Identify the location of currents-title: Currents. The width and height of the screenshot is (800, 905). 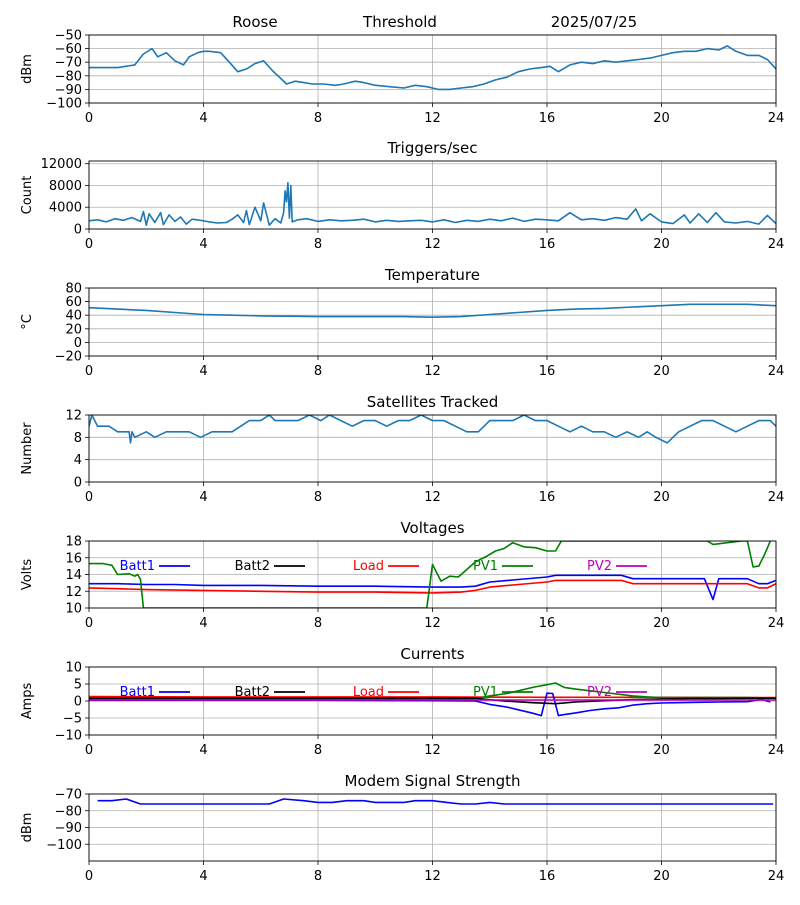
(432, 654).